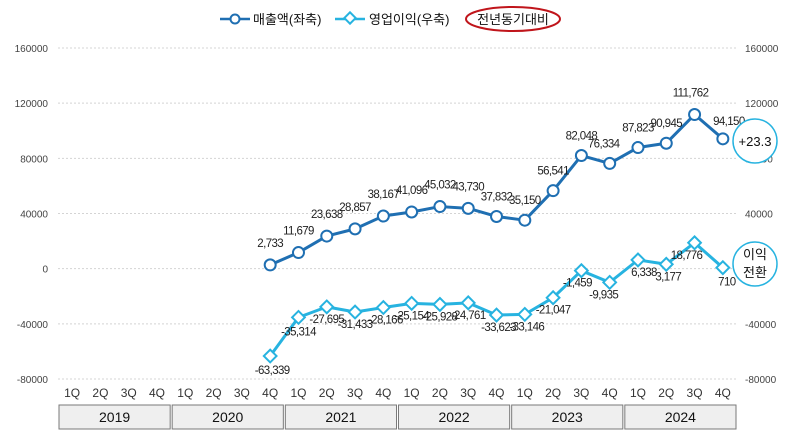 The height and width of the screenshot is (439, 786). What do you see at coordinates (525, 201) in the screenshot?
I see `revenue-data-label: 35,150` at bounding box center [525, 201].